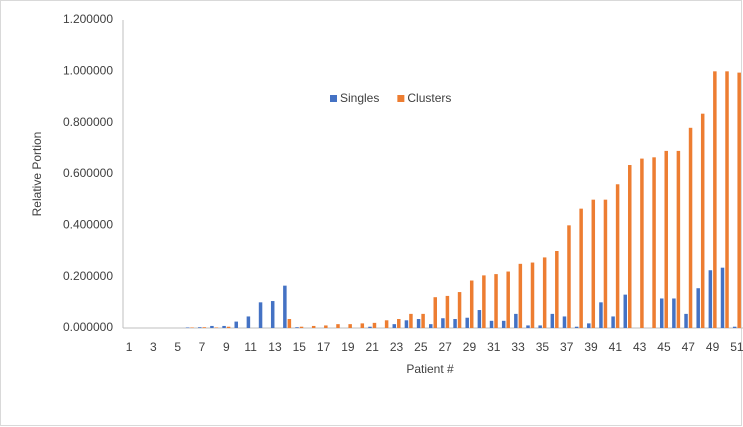  I want to click on y-tick-label: 0.600000, so click(88, 173).